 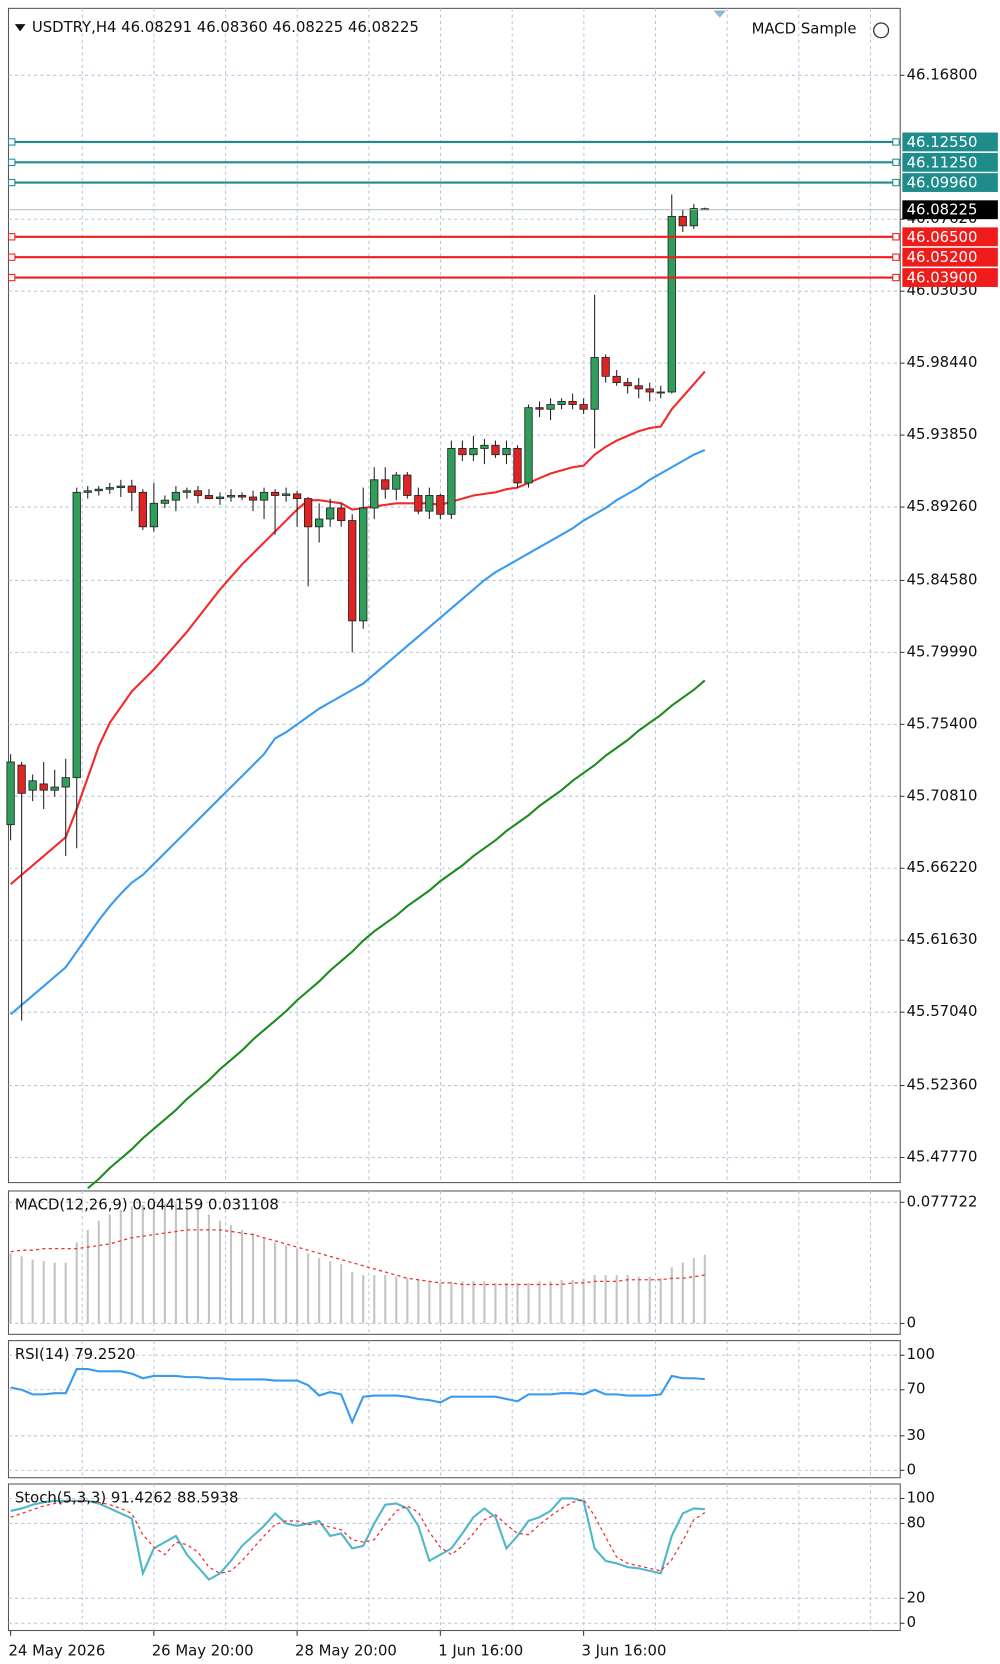 I want to click on indicator-title: RSI(14) 79.2520, so click(x=75, y=1354).